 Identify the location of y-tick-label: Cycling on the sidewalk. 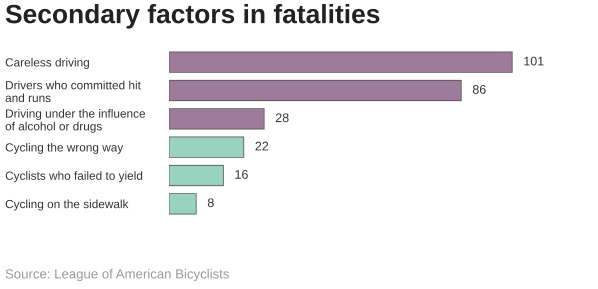
(67, 205).